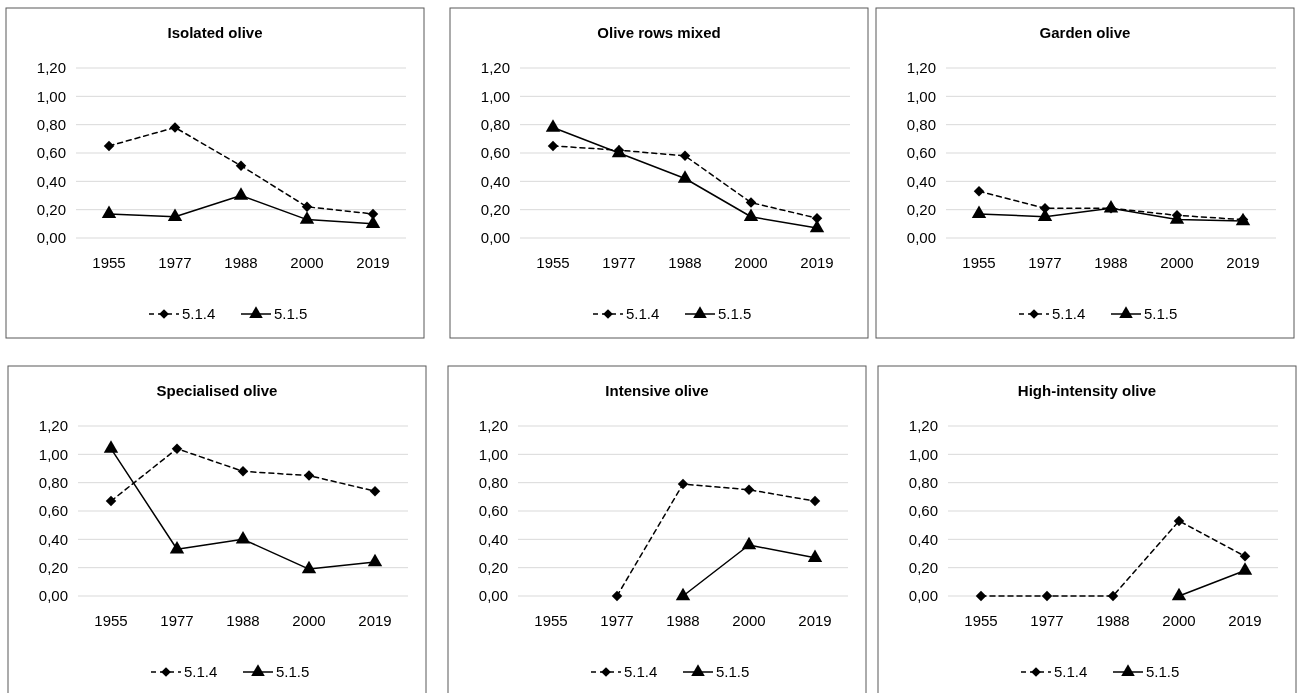  Describe the element at coordinates (1085, 32) in the screenshot. I see `chart-title: Garden olive` at that location.